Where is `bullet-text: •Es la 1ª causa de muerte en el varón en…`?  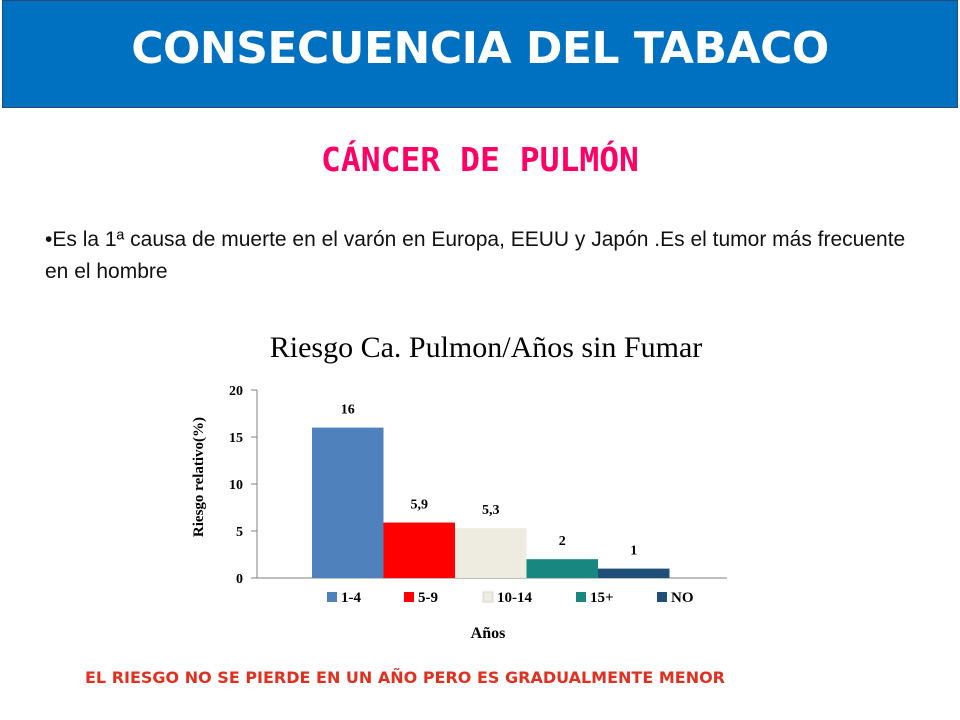 bullet-text: •Es la 1ª causa de muerte en el varón en… is located at coordinates (475, 255).